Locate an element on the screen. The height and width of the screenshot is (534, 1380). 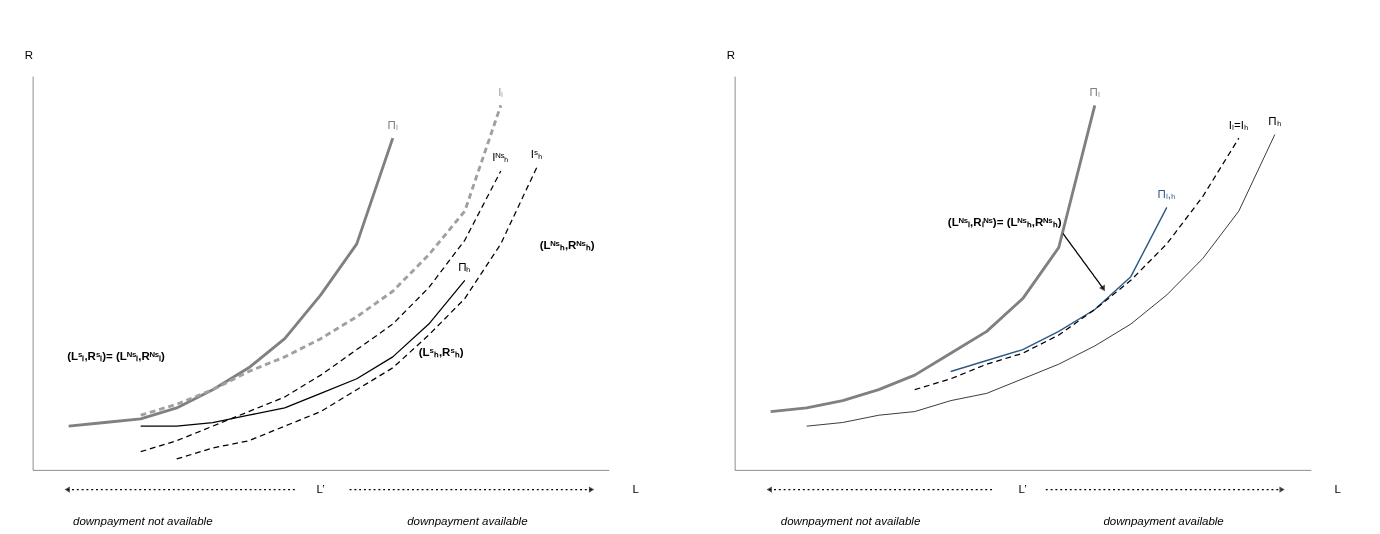
series-label: Iᴺˢₕ is located at coordinates (501, 157).